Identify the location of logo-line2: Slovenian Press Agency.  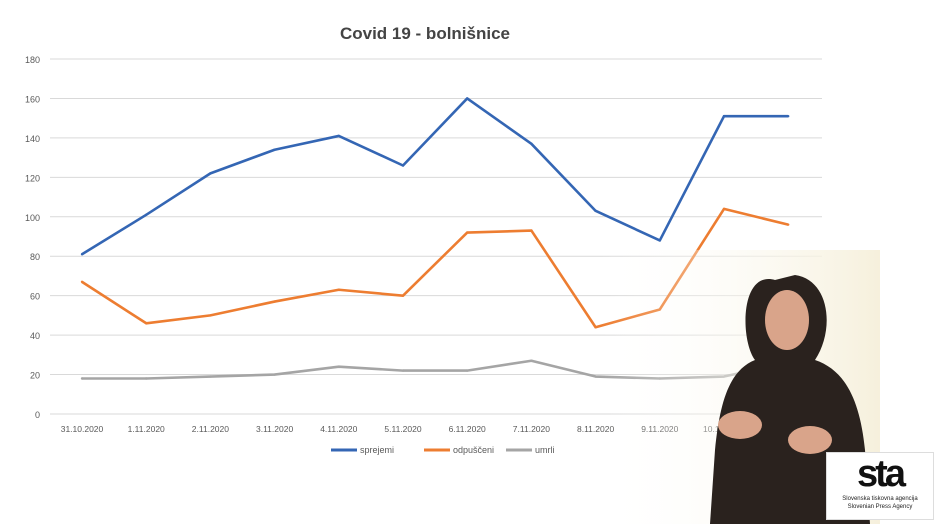
(880, 507).